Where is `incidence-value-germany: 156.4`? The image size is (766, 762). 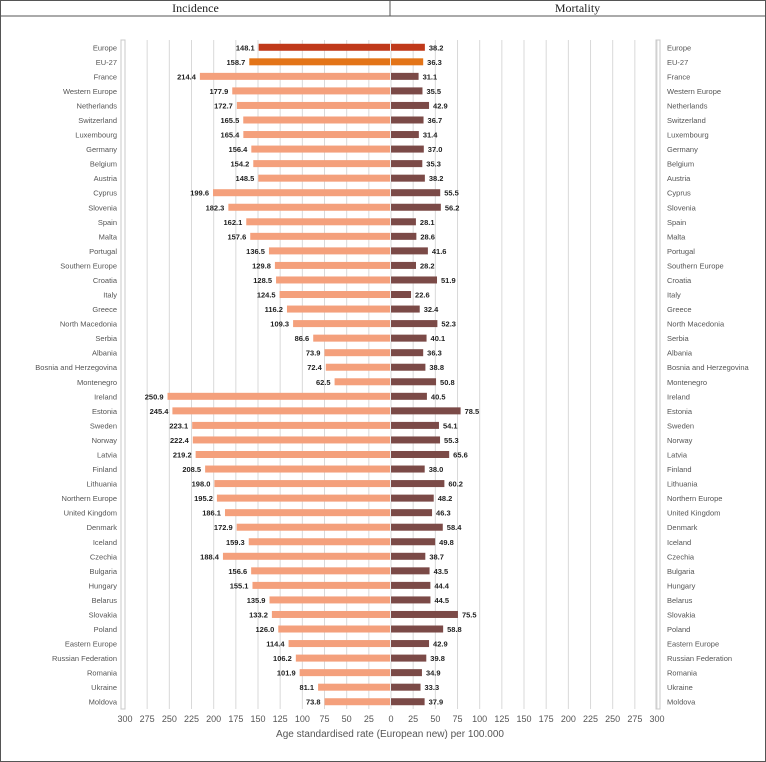
incidence-value-germany: 156.4 is located at coordinates (239, 149).